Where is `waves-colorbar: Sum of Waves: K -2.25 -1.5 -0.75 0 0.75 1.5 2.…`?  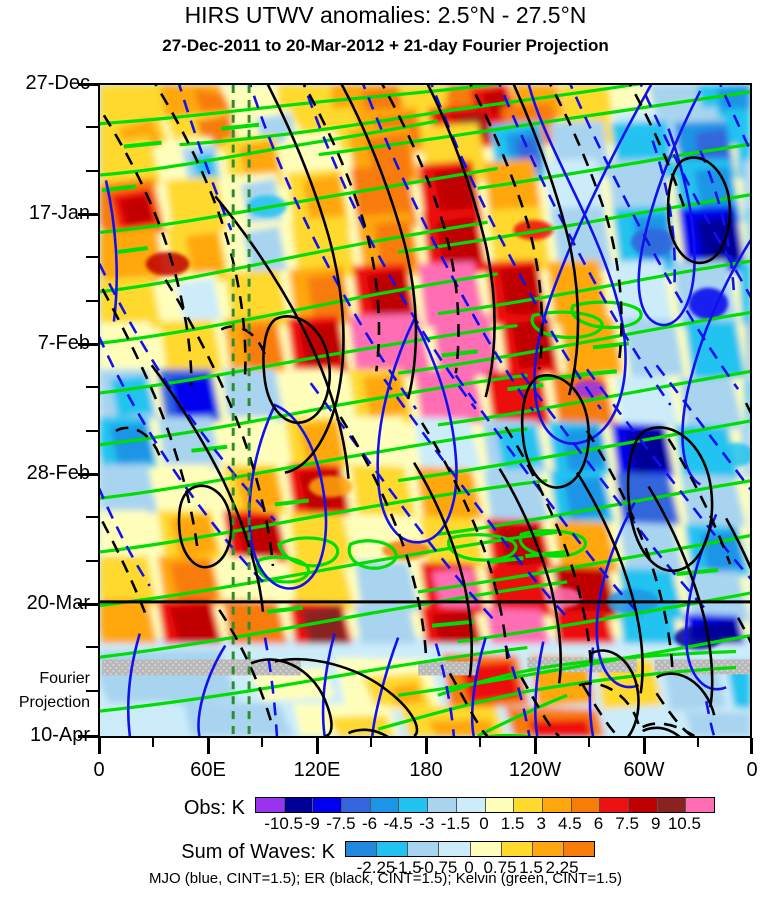
waves-colorbar: Sum of Waves: K -2.25 -1.5 -0.75 0 0.75 1.5 2.… is located at coordinates (385, 858).